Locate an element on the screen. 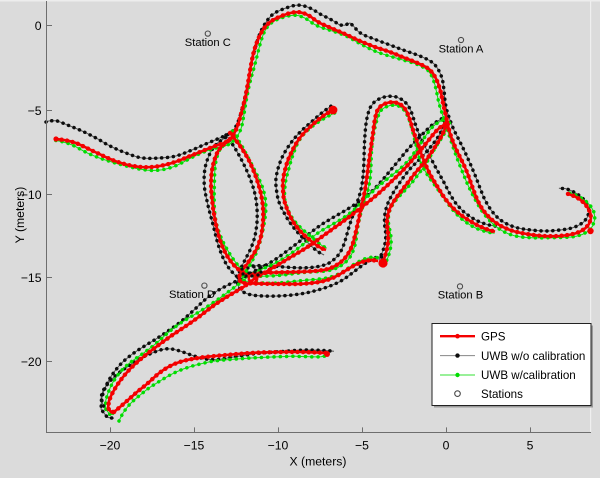 Image resolution: width=600 pixels, height=478 pixels. svg-text: Station B is located at coordinates (460, 296).